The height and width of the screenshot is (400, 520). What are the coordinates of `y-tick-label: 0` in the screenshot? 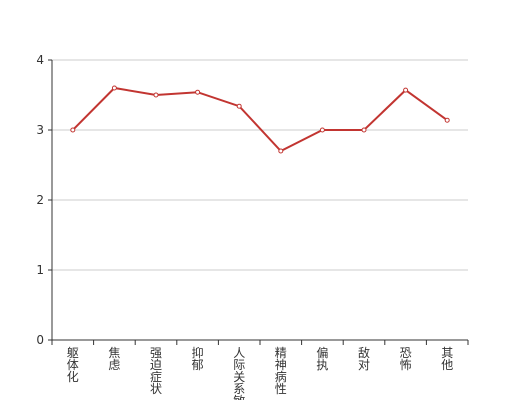 It's located at (40, 340).